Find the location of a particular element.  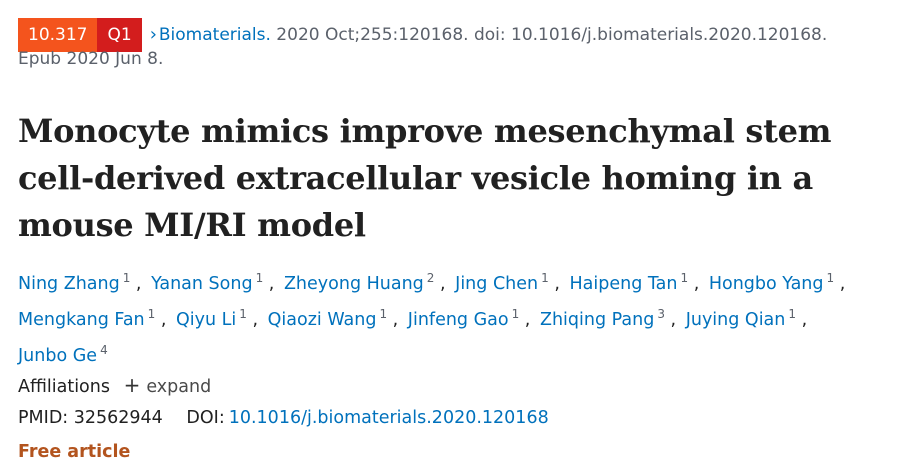

author-name-link: Ning Zhang is located at coordinates (69, 284).